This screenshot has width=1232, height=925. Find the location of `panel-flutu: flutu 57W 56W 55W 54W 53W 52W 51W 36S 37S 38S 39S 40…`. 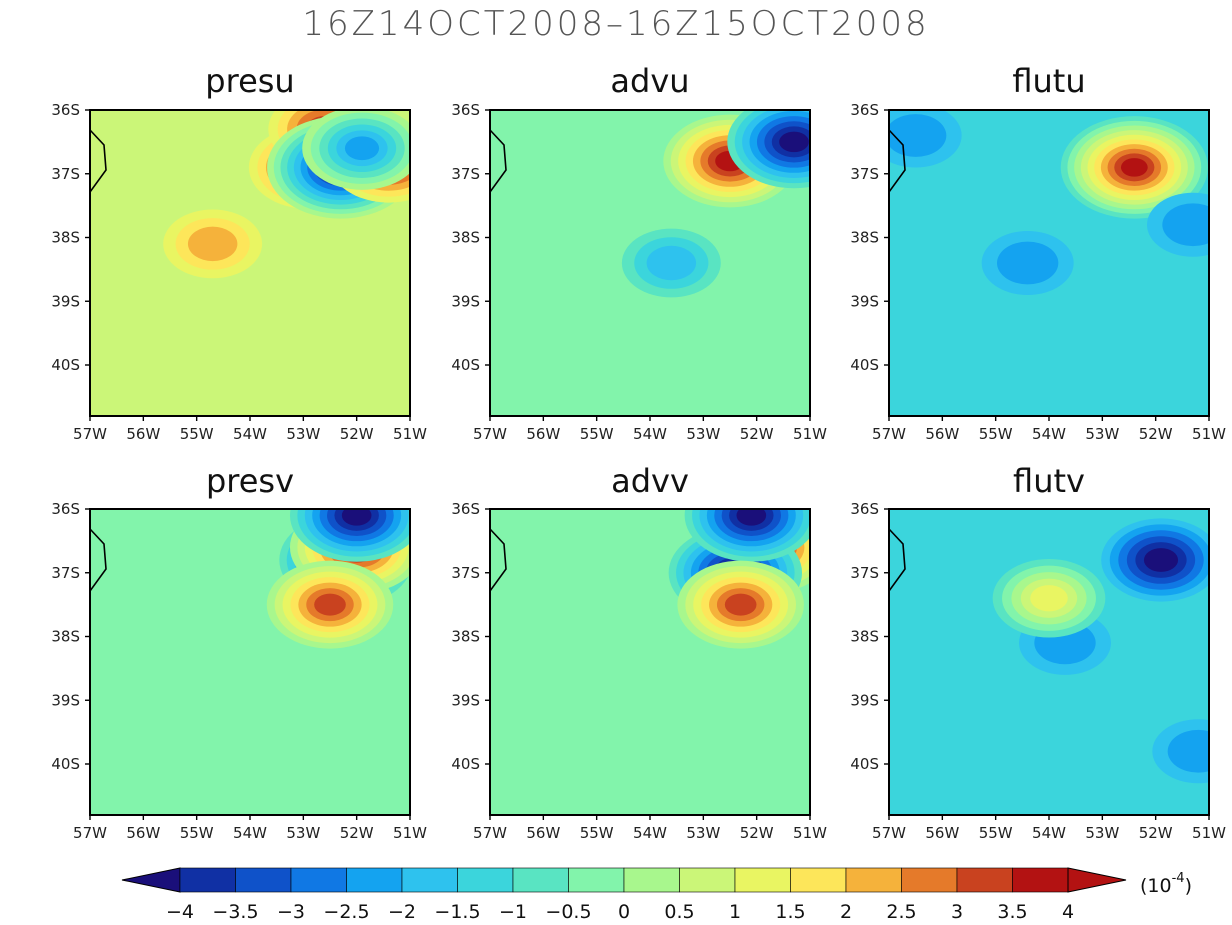

panel-flutu: flutu 57W 56W 55W 54W 53W 52W 51W 36S 37S 38S 39S 40… is located at coordinates (1038, 252).